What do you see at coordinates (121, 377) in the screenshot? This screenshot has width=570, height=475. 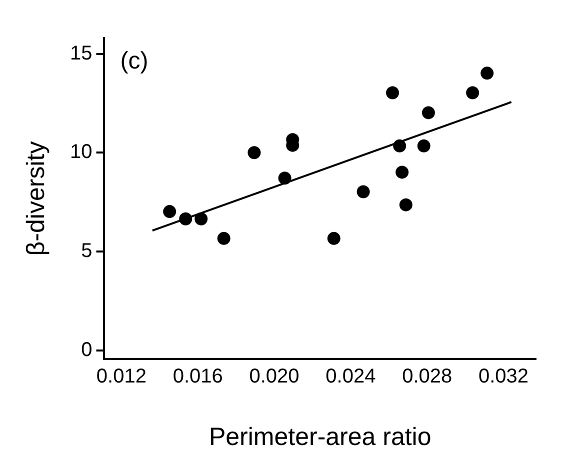 I see `x-tick-label: 0.012` at bounding box center [121, 377].